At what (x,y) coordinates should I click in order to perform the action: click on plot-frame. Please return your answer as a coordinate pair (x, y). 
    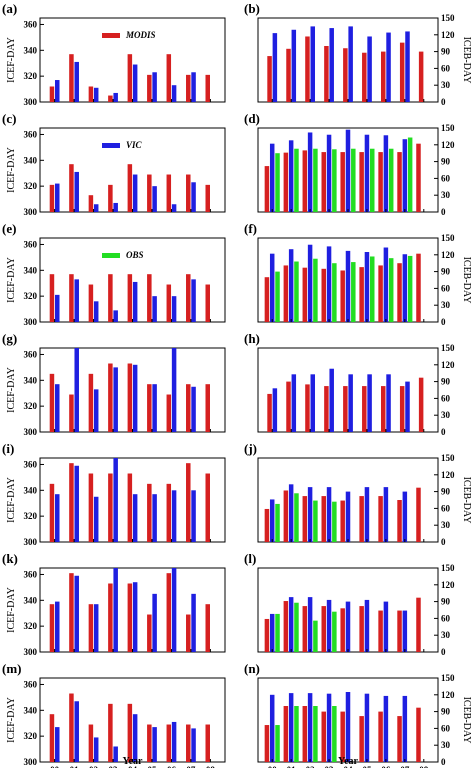
    Looking at the image, I should click on (348, 60).